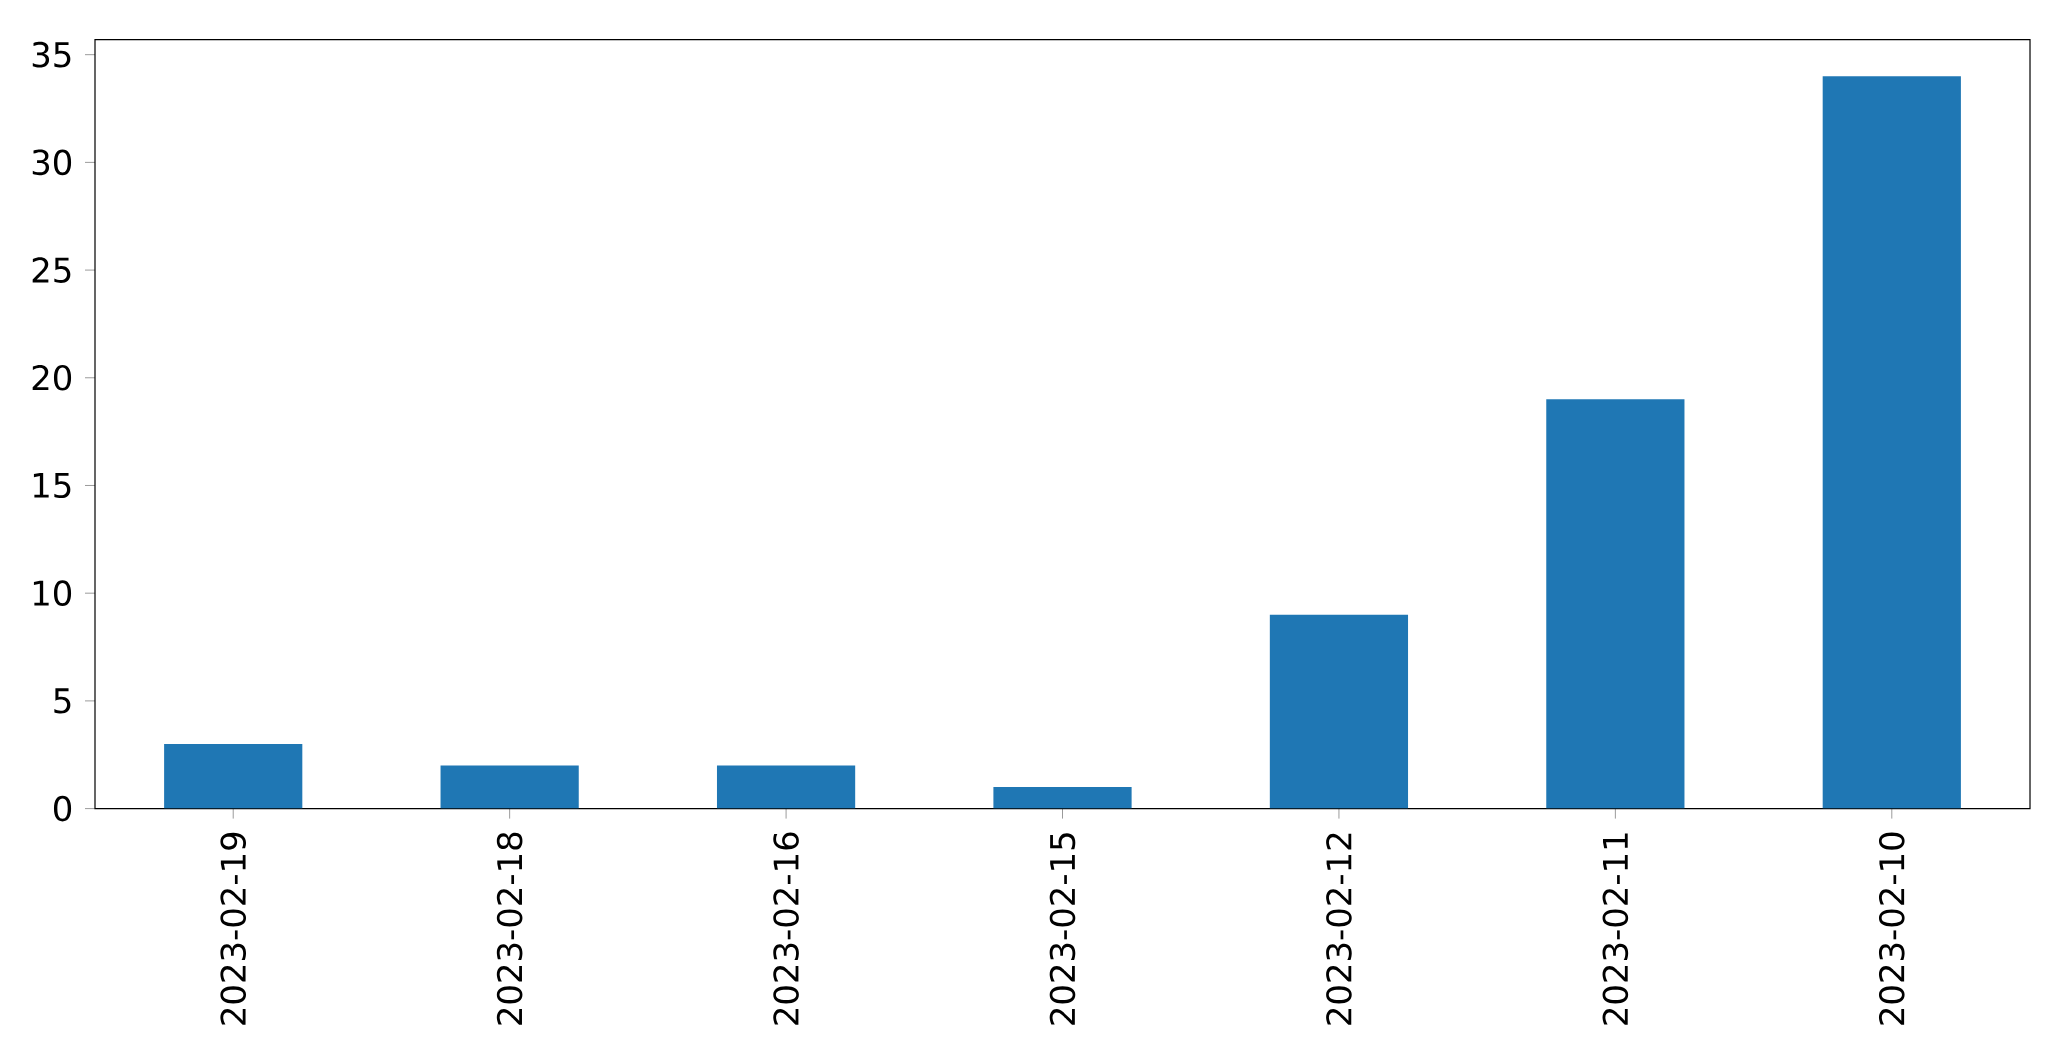 The width and height of the screenshot is (2071, 1061). Describe the element at coordinates (1891, 928) in the screenshot. I see `x-tick-label: 2023-02-10` at that location.